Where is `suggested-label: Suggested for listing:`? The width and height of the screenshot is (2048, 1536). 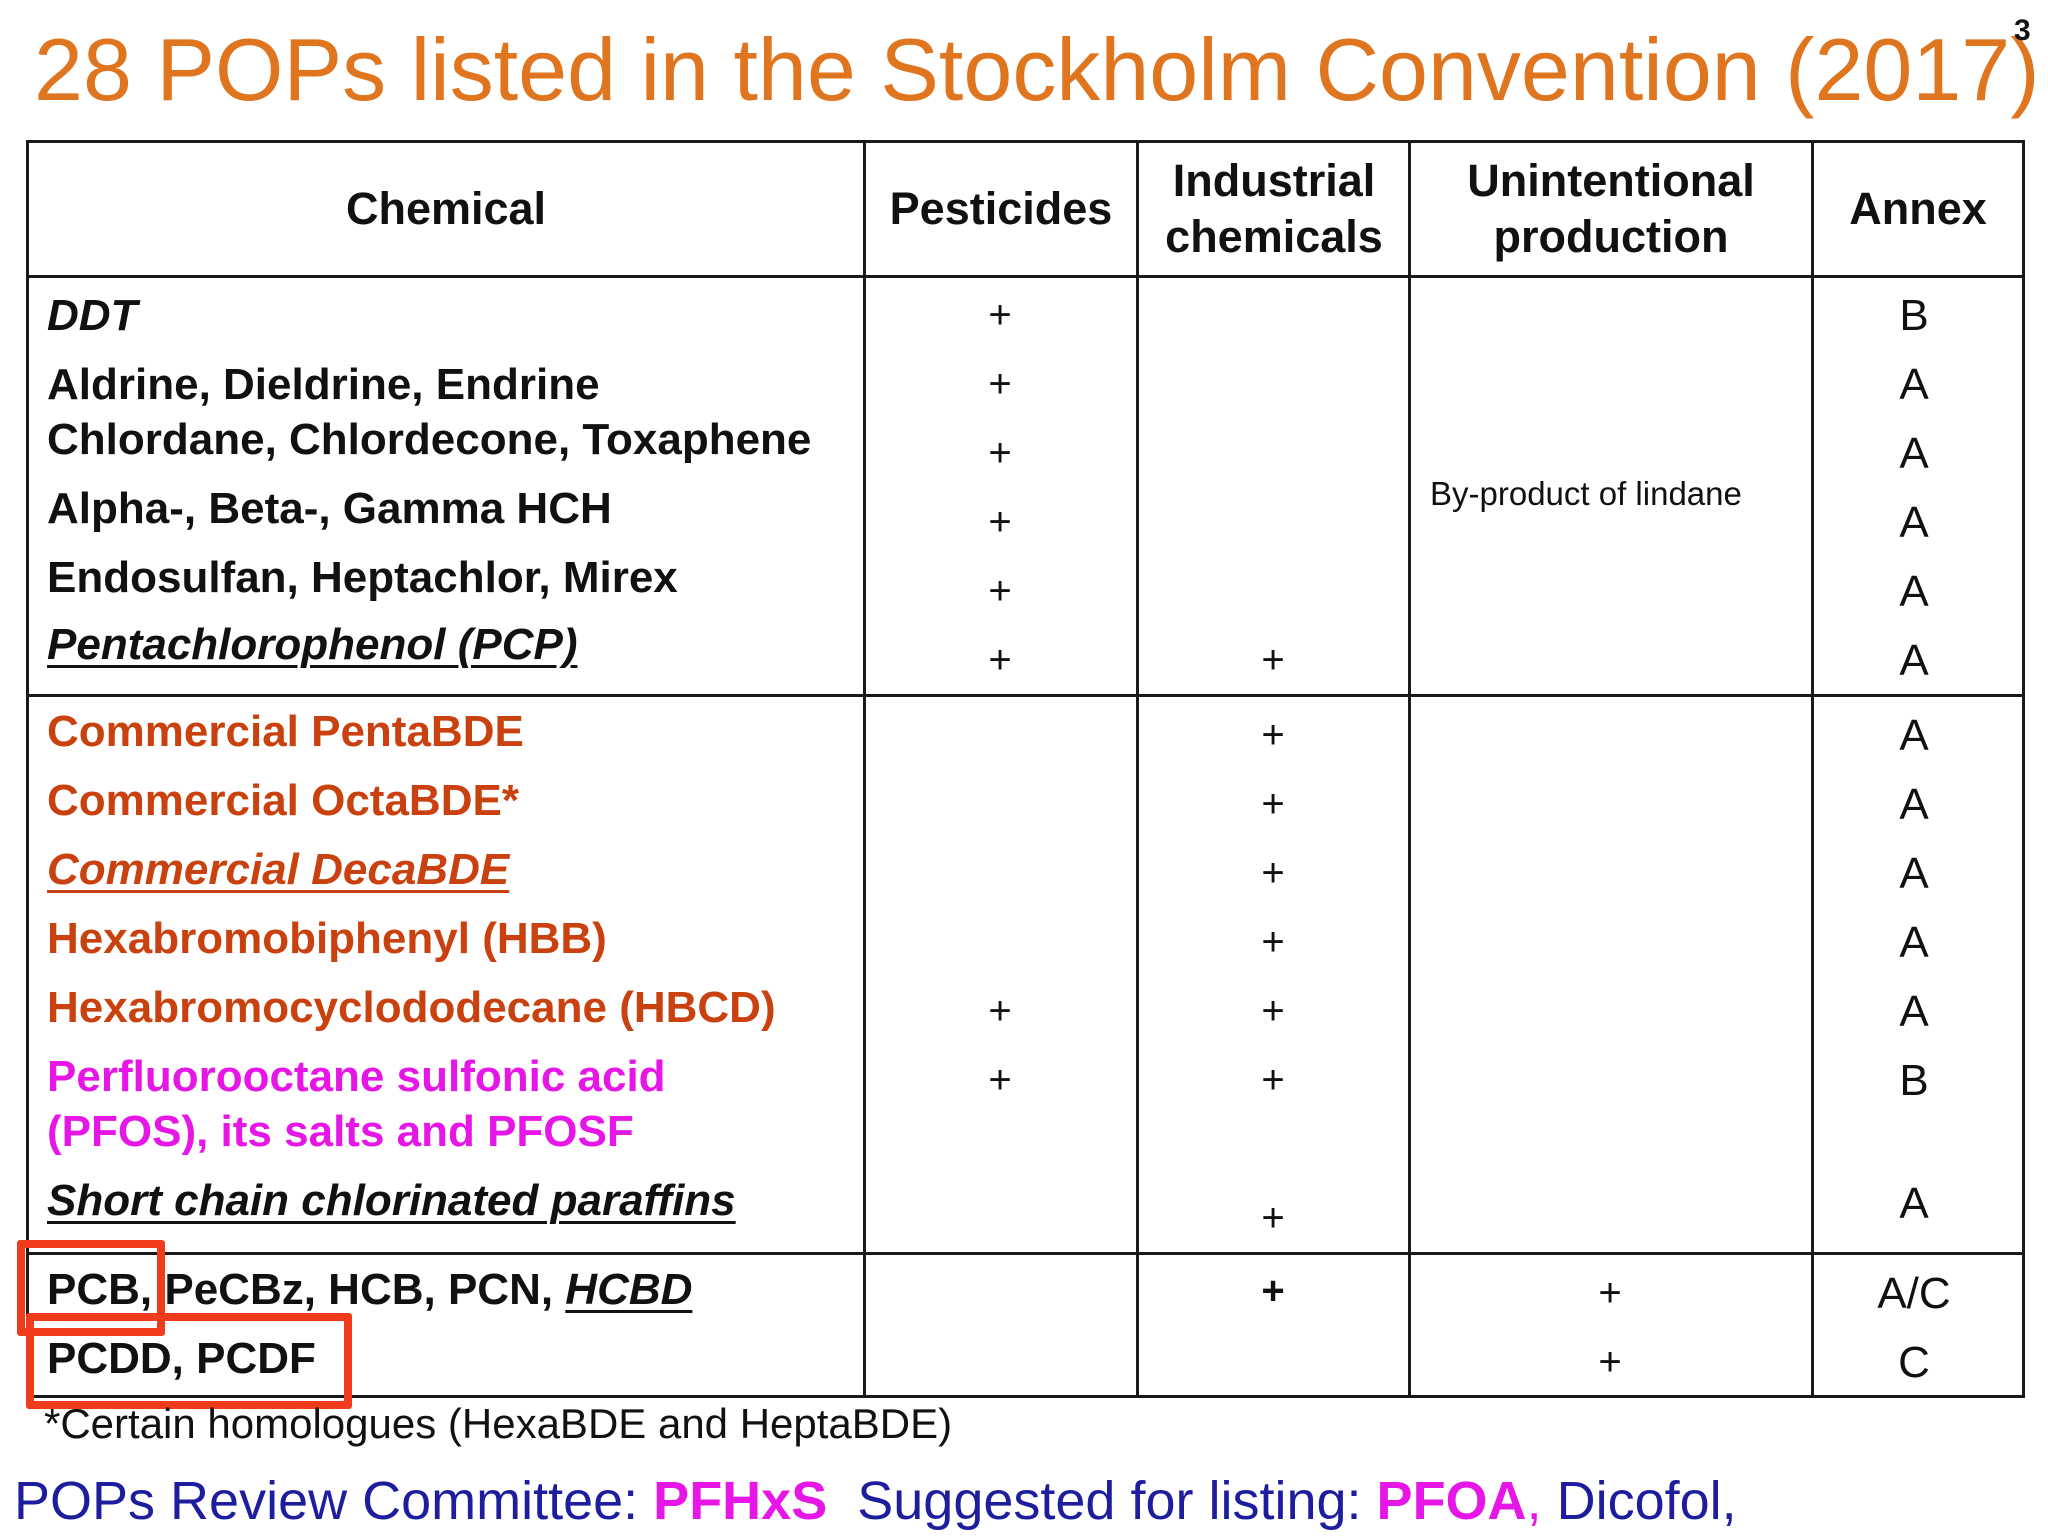 suggested-label: Suggested for listing: is located at coordinates (1102, 1501).